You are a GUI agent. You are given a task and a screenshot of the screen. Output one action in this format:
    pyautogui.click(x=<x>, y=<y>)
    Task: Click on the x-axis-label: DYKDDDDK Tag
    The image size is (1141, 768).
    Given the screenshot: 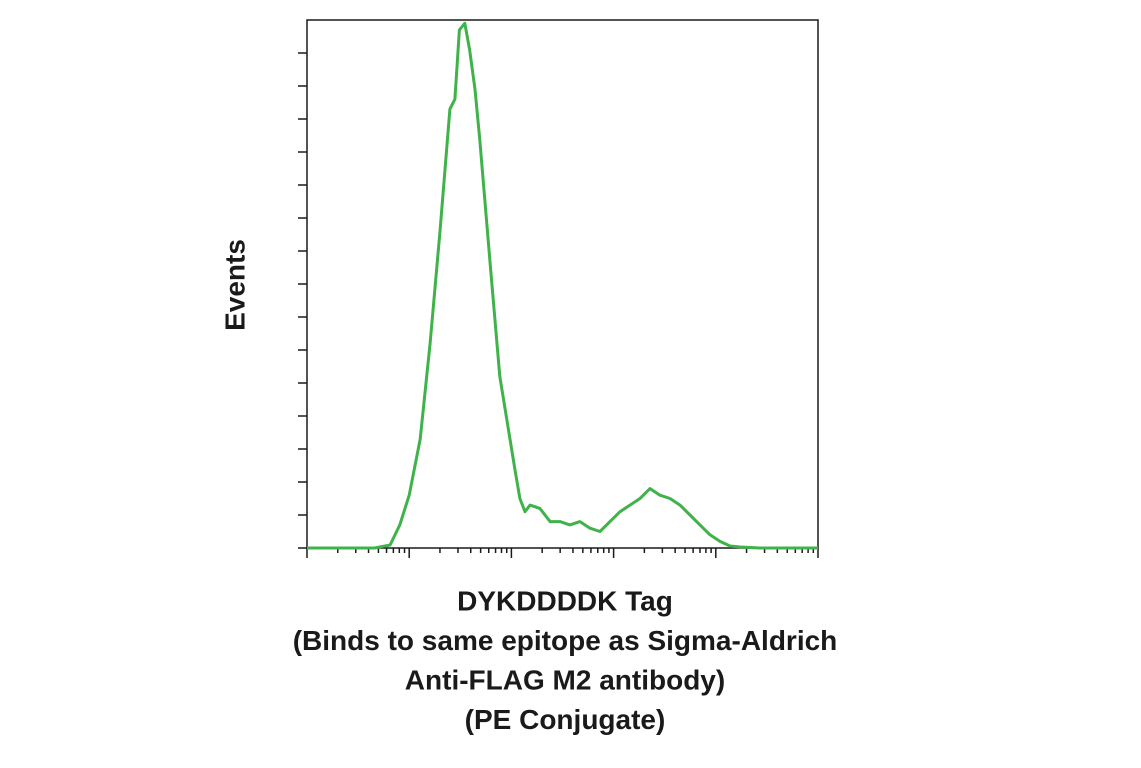 What is the action you would take?
    pyautogui.click(x=565, y=600)
    